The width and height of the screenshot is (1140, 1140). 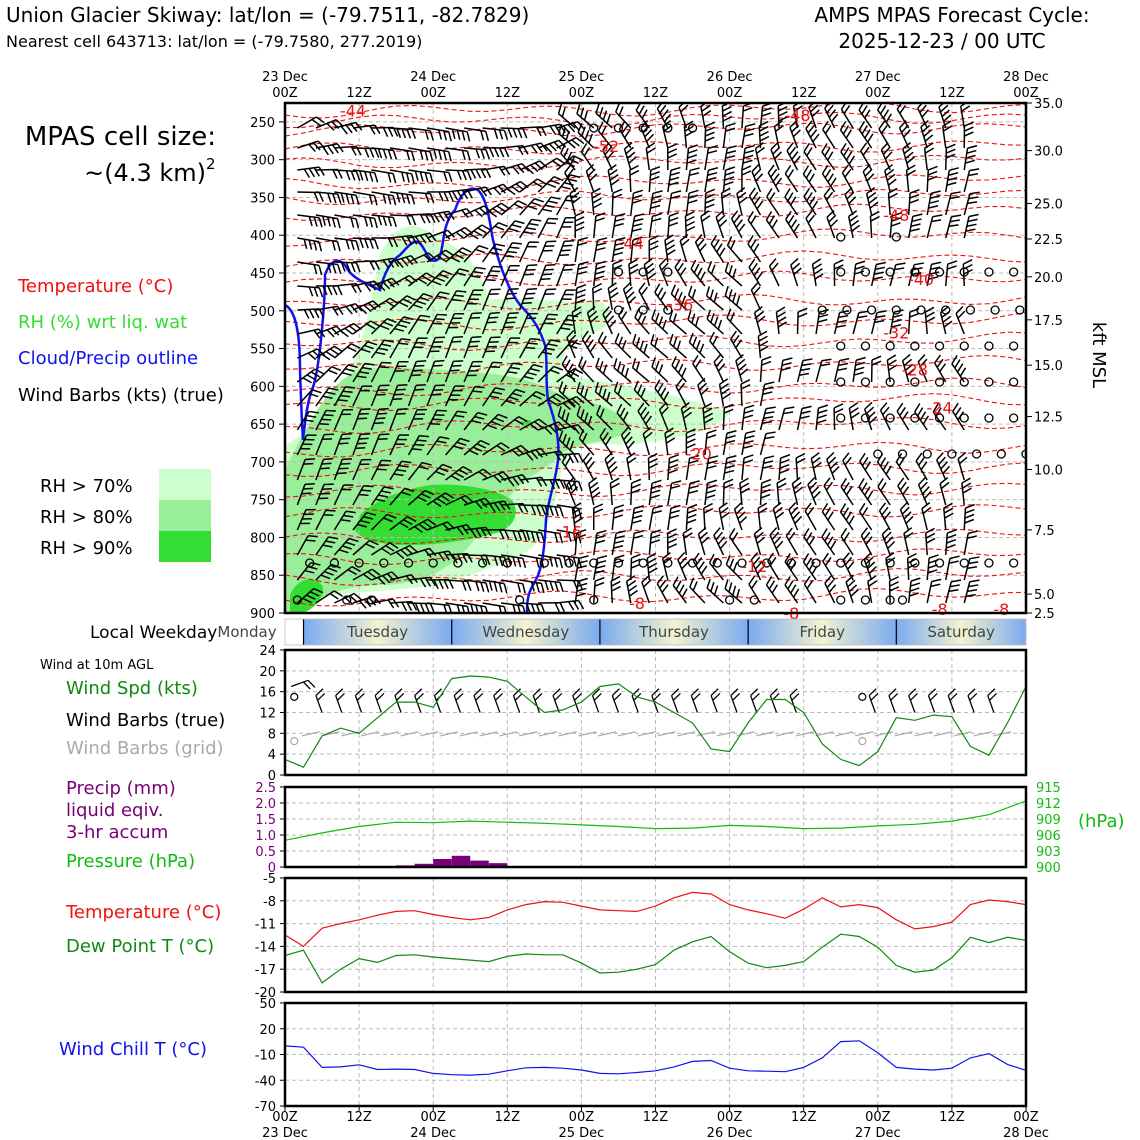 I want to click on pressure-tick-label: 912, so click(x=1048, y=804).